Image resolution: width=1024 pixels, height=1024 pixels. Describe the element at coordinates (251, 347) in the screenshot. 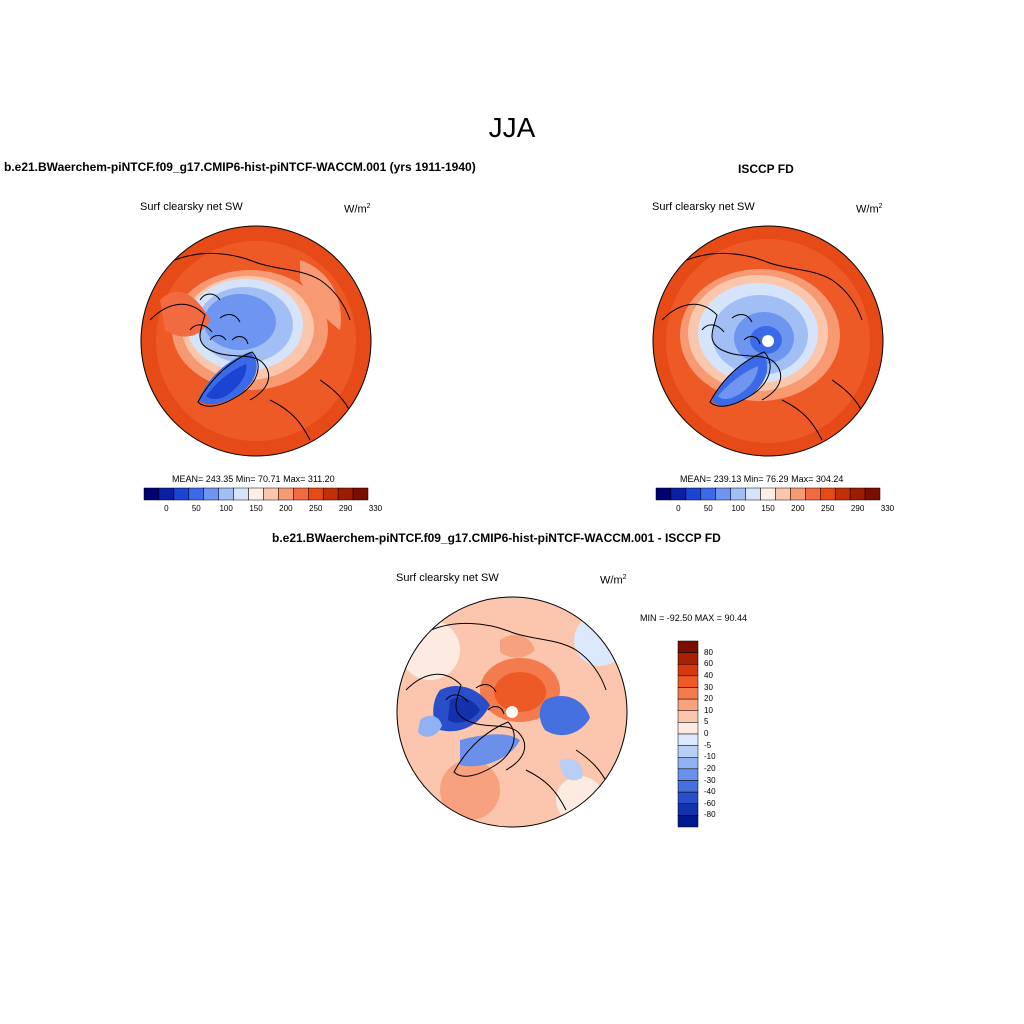

I see `map-1-coastlines` at that location.